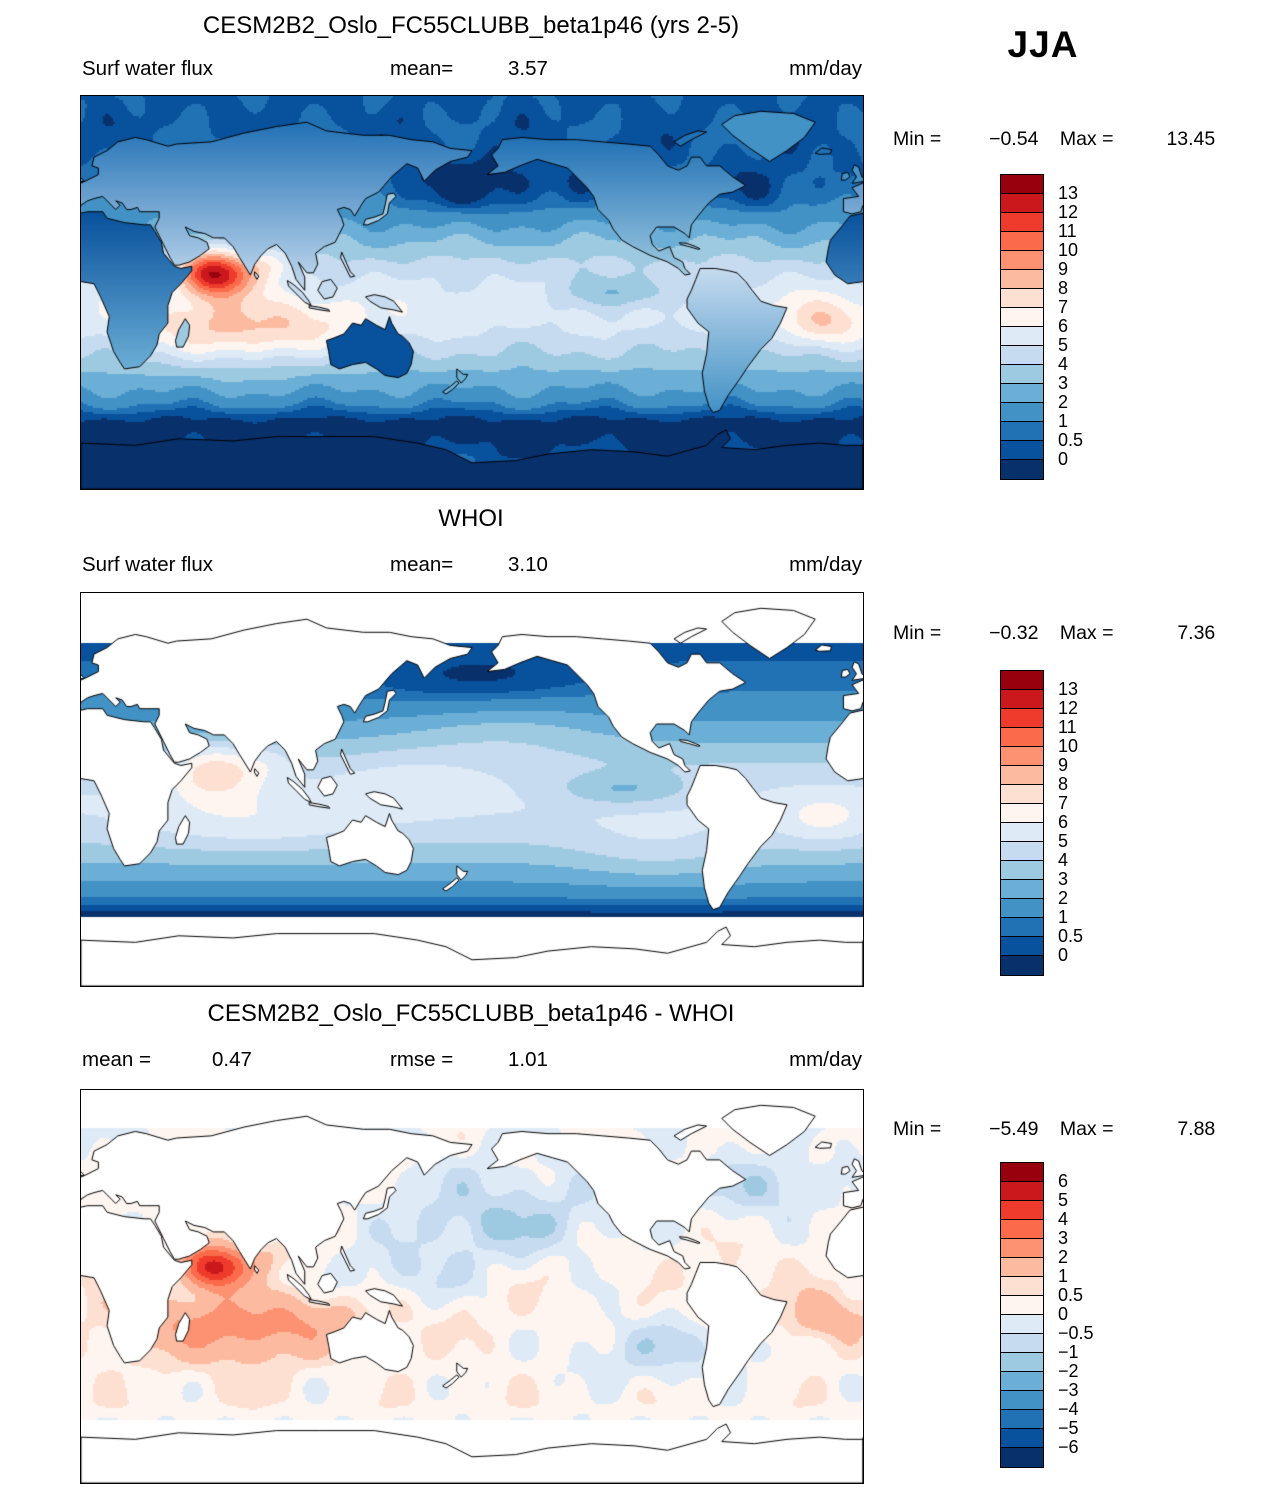 This screenshot has height=1488, width=1285. Describe the element at coordinates (1196, 633) in the screenshot. I see `panel2-max-value: 7.36` at that location.